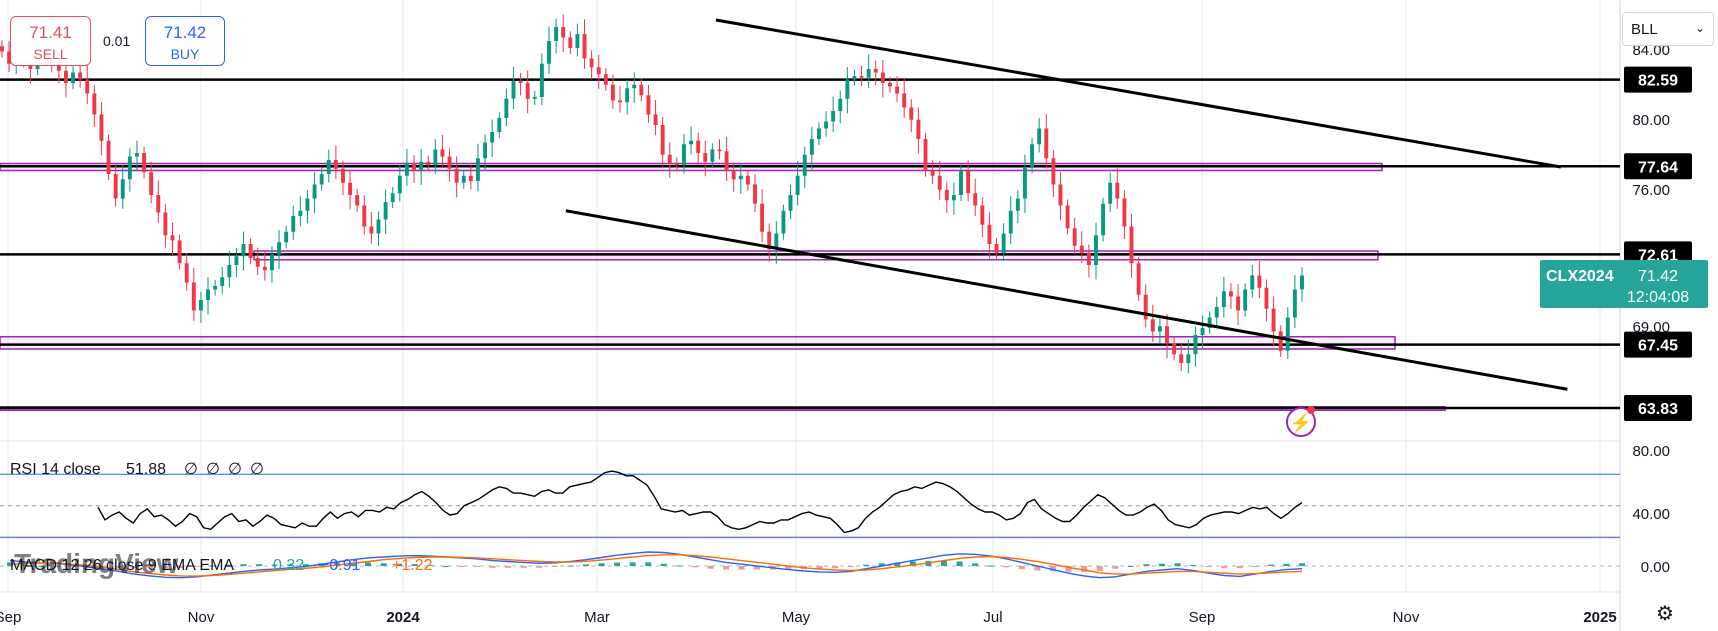  I want to click on rsi-label: RSI 14 close, so click(55, 469).